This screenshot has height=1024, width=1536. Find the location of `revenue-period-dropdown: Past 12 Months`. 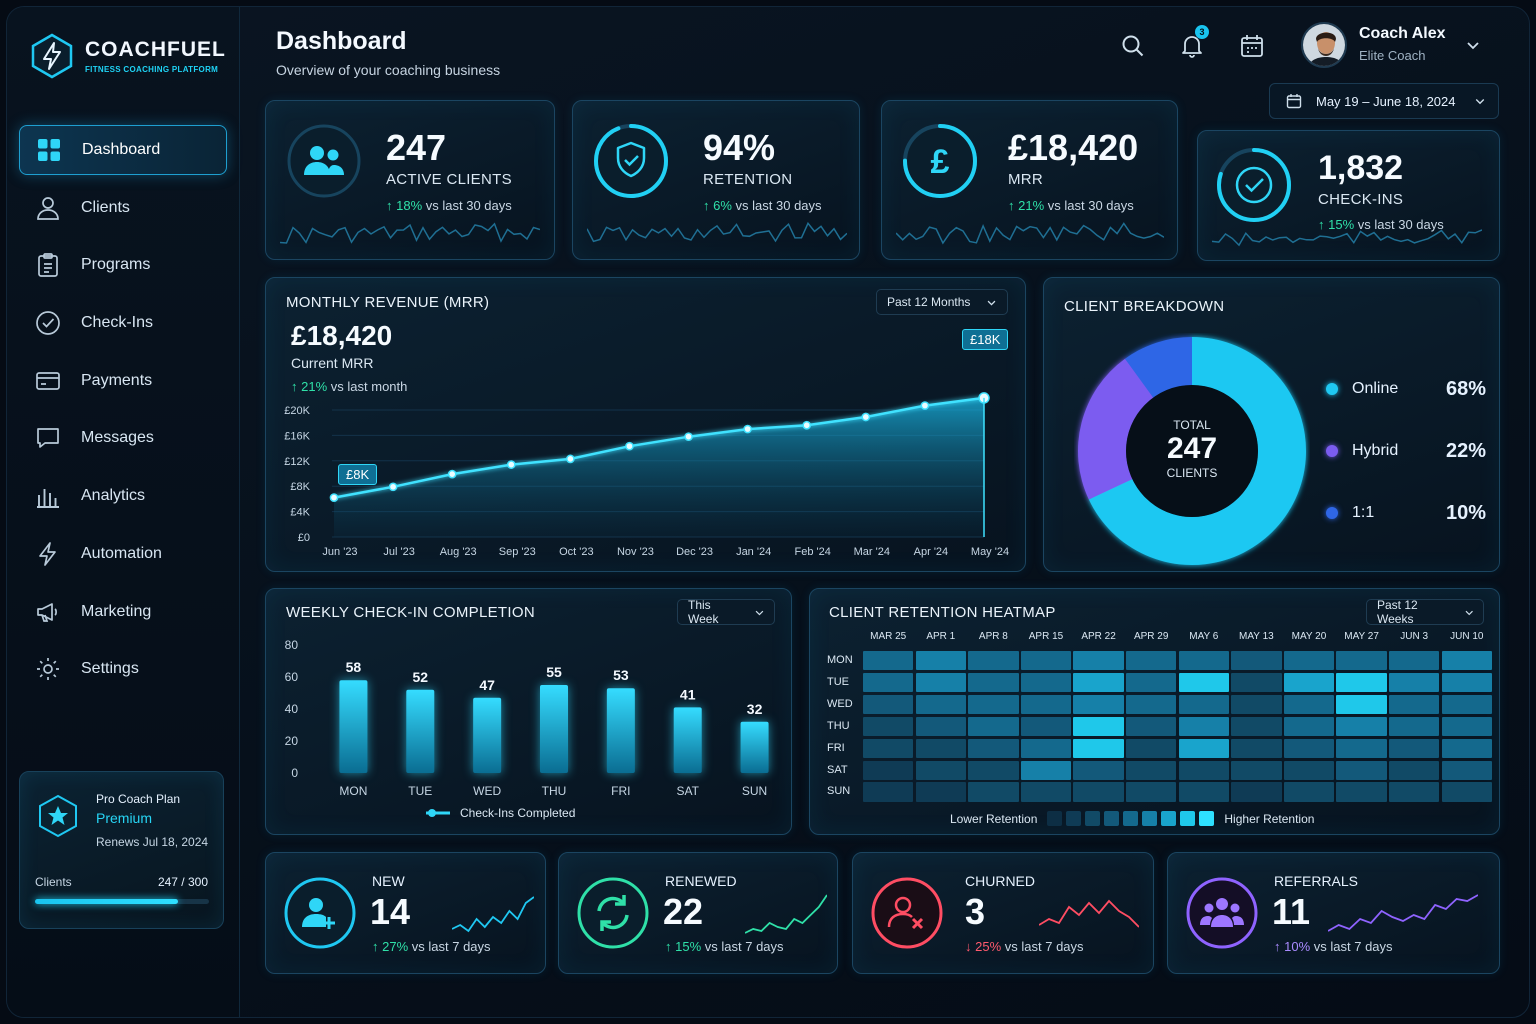

revenue-period-dropdown: Past 12 Months is located at coordinates (942, 302).